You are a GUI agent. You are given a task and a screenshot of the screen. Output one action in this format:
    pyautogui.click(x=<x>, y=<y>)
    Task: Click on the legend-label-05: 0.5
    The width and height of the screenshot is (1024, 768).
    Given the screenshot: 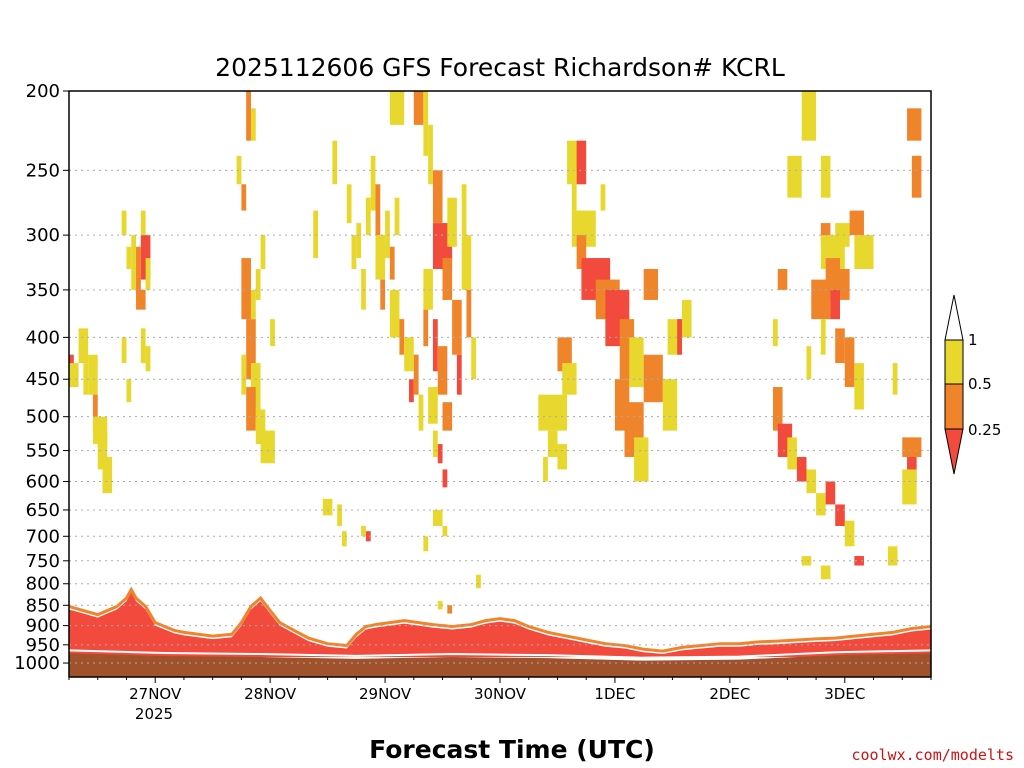 What is the action you would take?
    pyautogui.click(x=980, y=384)
    